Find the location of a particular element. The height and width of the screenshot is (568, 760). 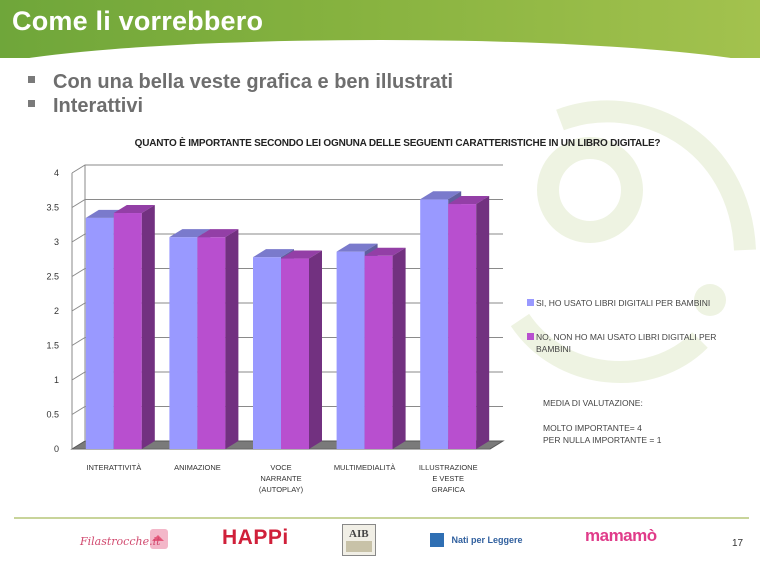

aib-logo: AIB is located at coordinates (359, 540).